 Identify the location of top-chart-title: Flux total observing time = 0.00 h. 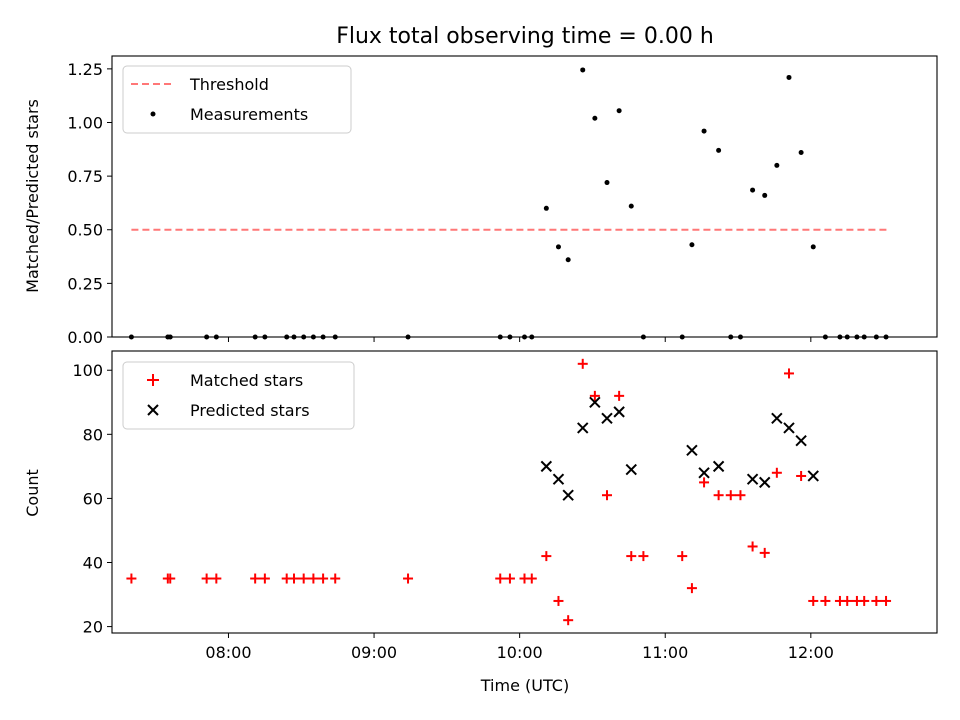
(525, 36).